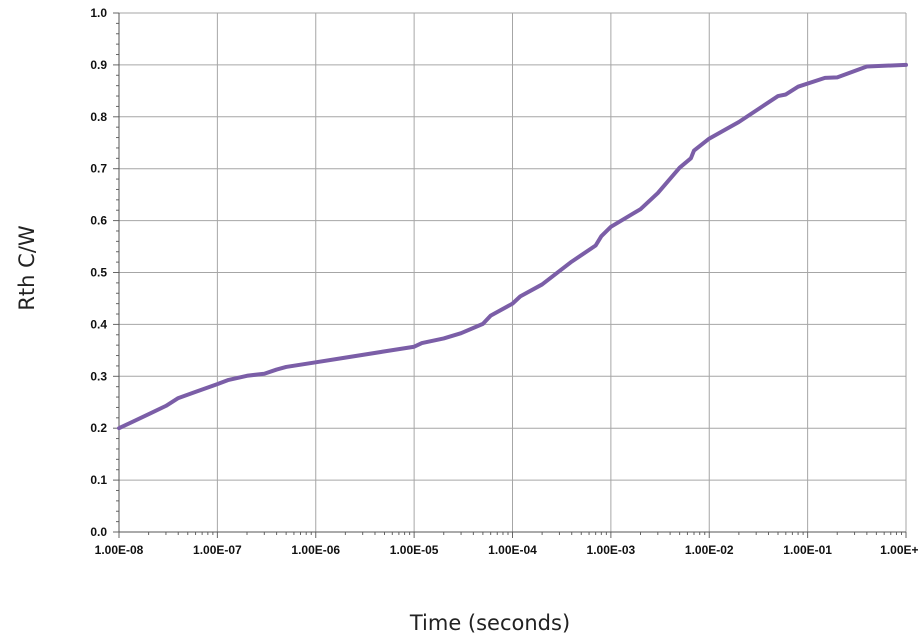 Image resolution: width=918 pixels, height=639 pixels. Describe the element at coordinates (217, 550) in the screenshot. I see `x-tick-label: 1.00E-07` at that location.